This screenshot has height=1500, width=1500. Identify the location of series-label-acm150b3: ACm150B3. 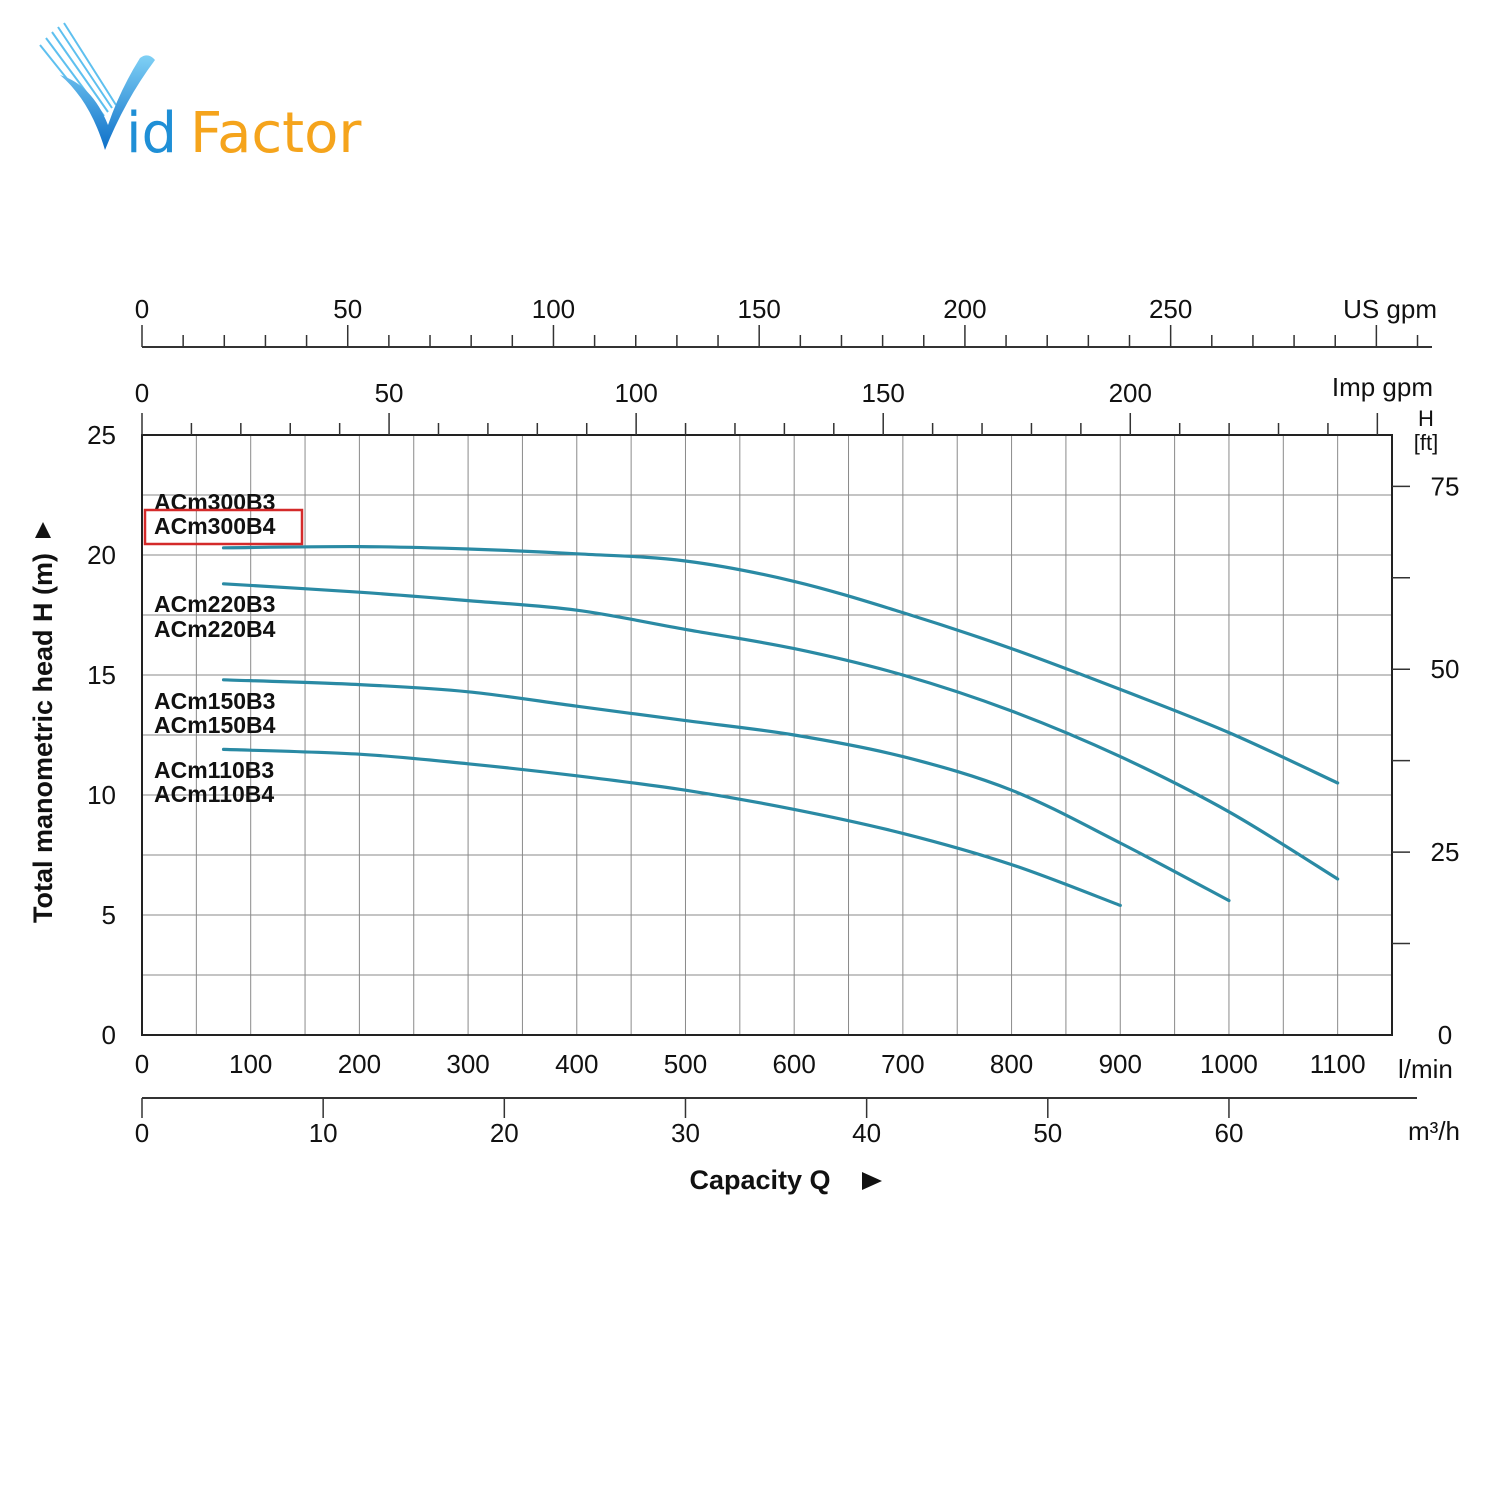
(214, 701).